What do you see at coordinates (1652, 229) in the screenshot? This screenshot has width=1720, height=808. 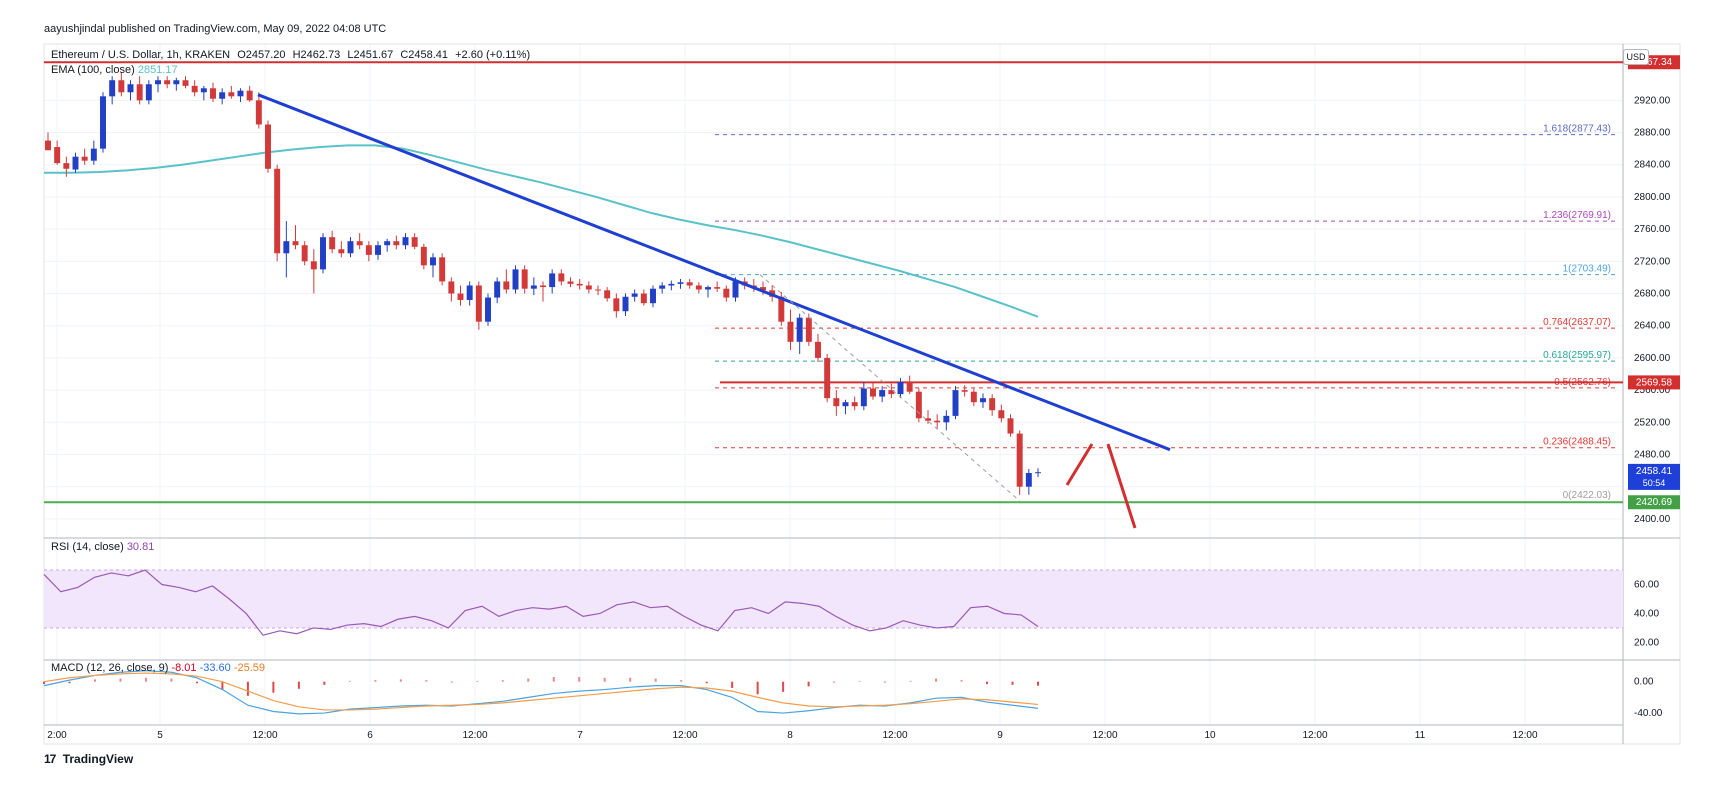 I see `price-tick-label: 2760.00` at bounding box center [1652, 229].